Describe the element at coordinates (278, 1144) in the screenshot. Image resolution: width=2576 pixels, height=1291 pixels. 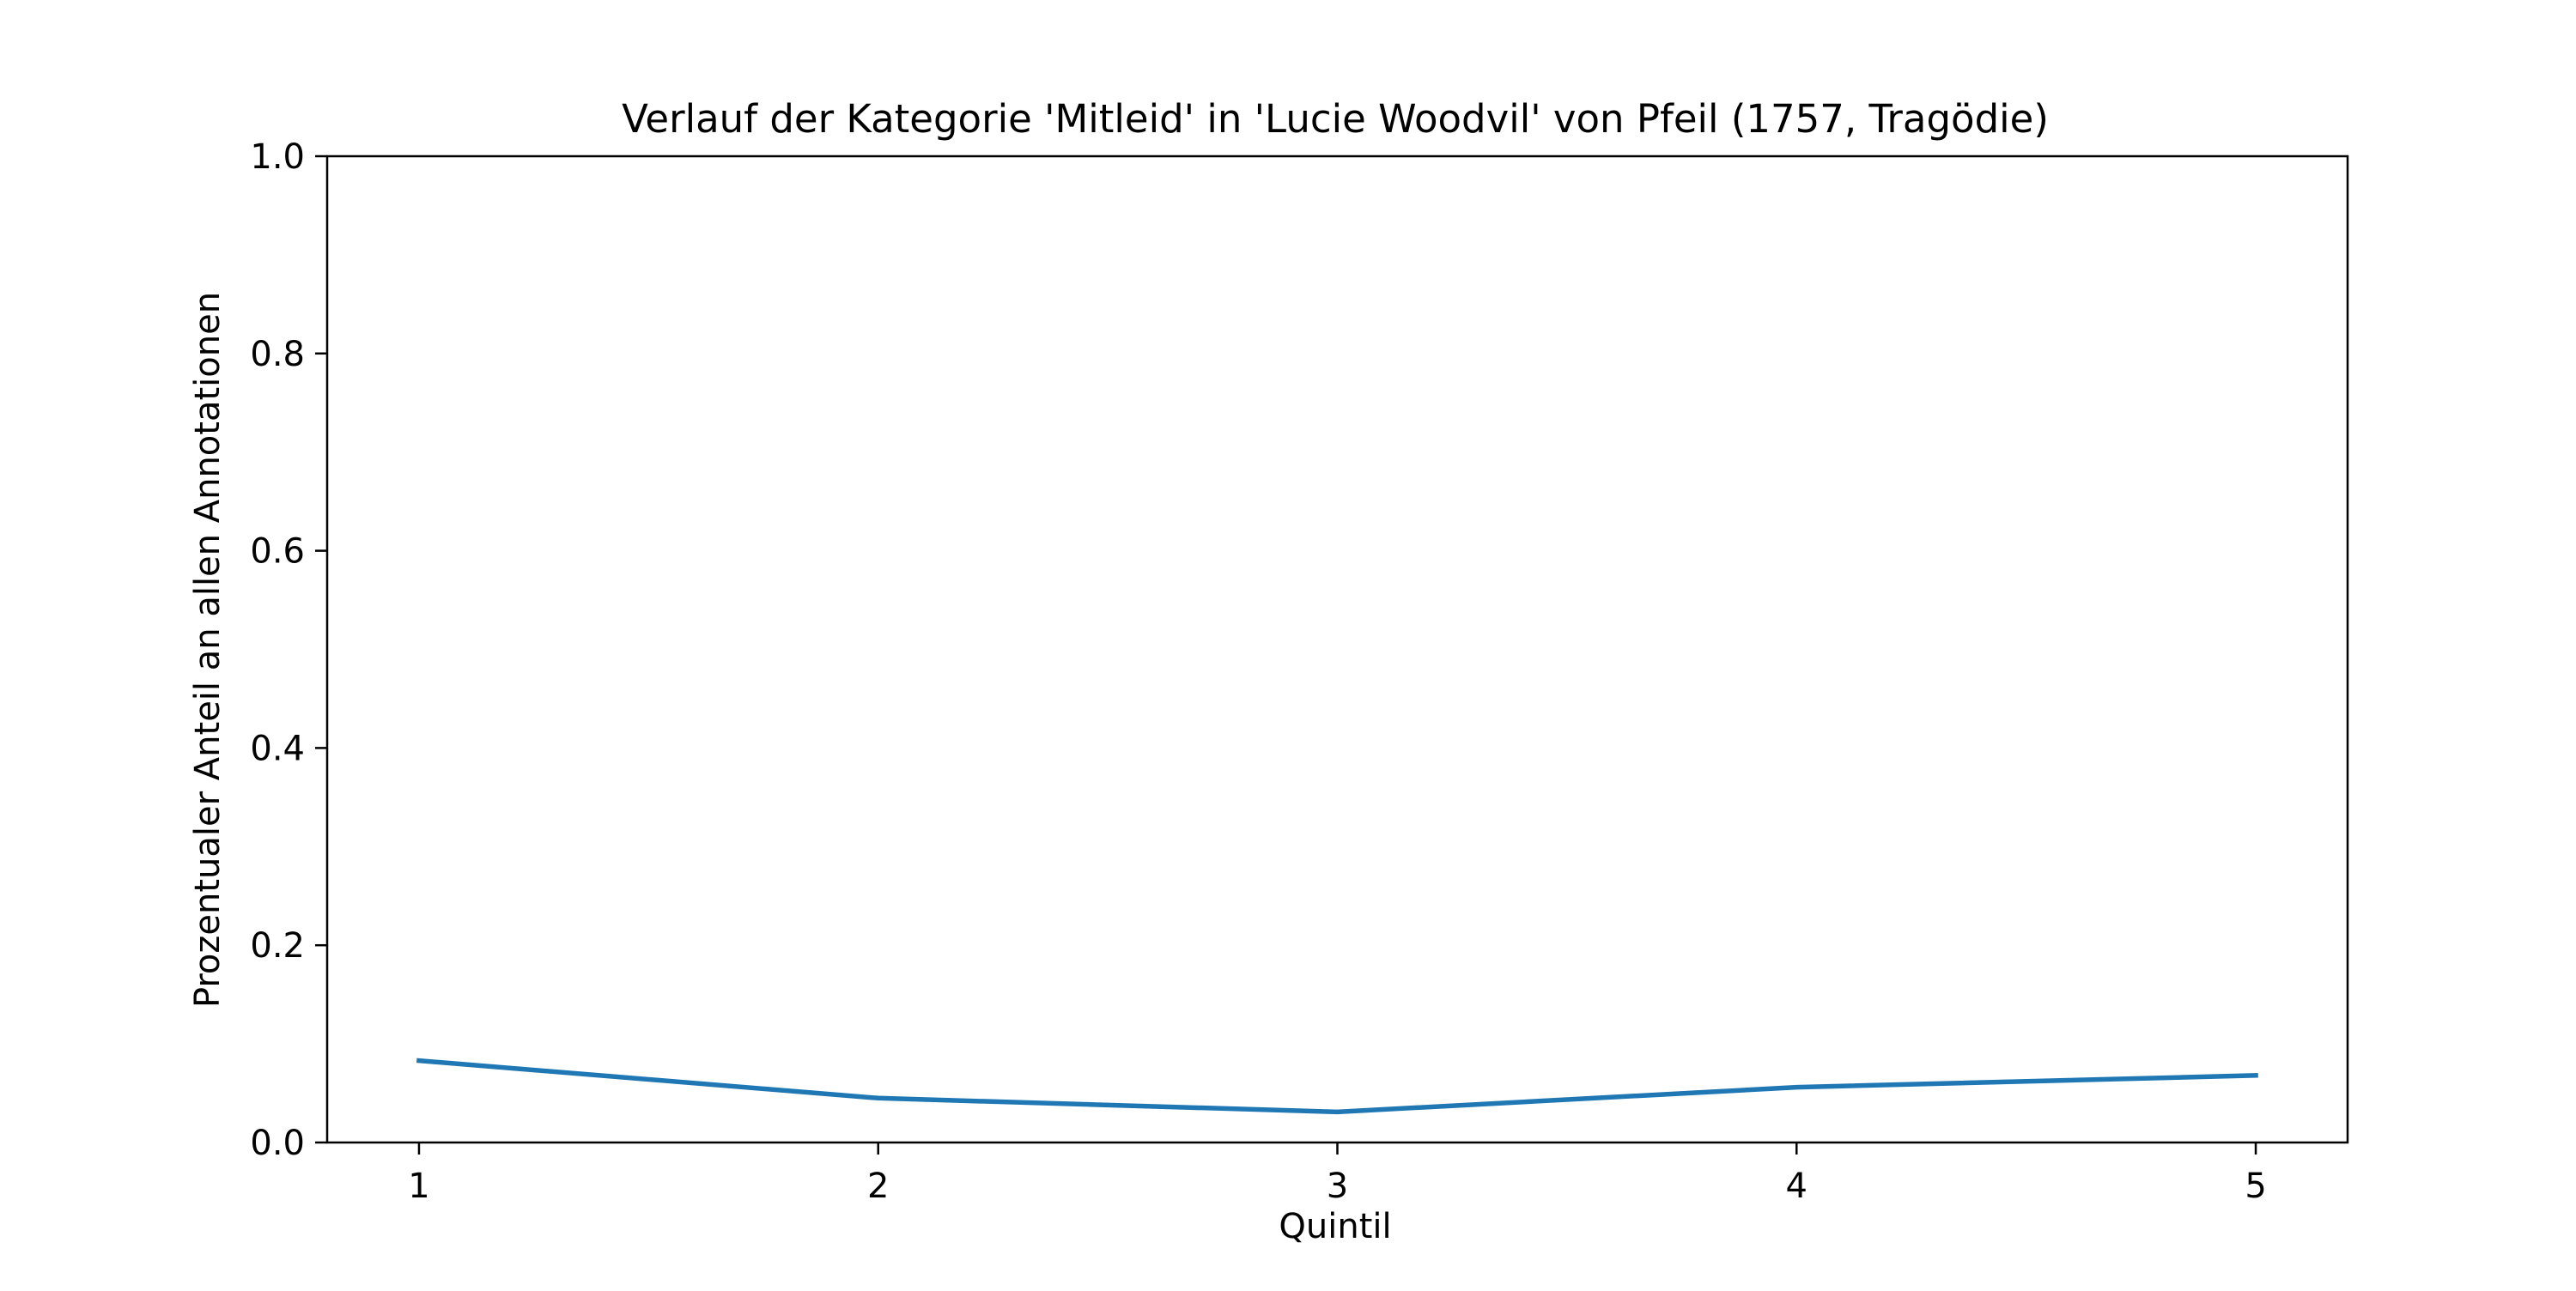
I see `y-tick-label: 0.0` at that location.